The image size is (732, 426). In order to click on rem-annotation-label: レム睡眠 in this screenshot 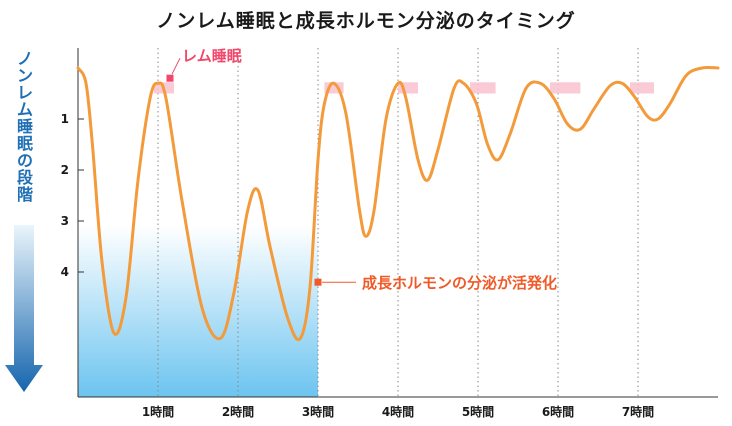, I will do `click(212, 56)`.